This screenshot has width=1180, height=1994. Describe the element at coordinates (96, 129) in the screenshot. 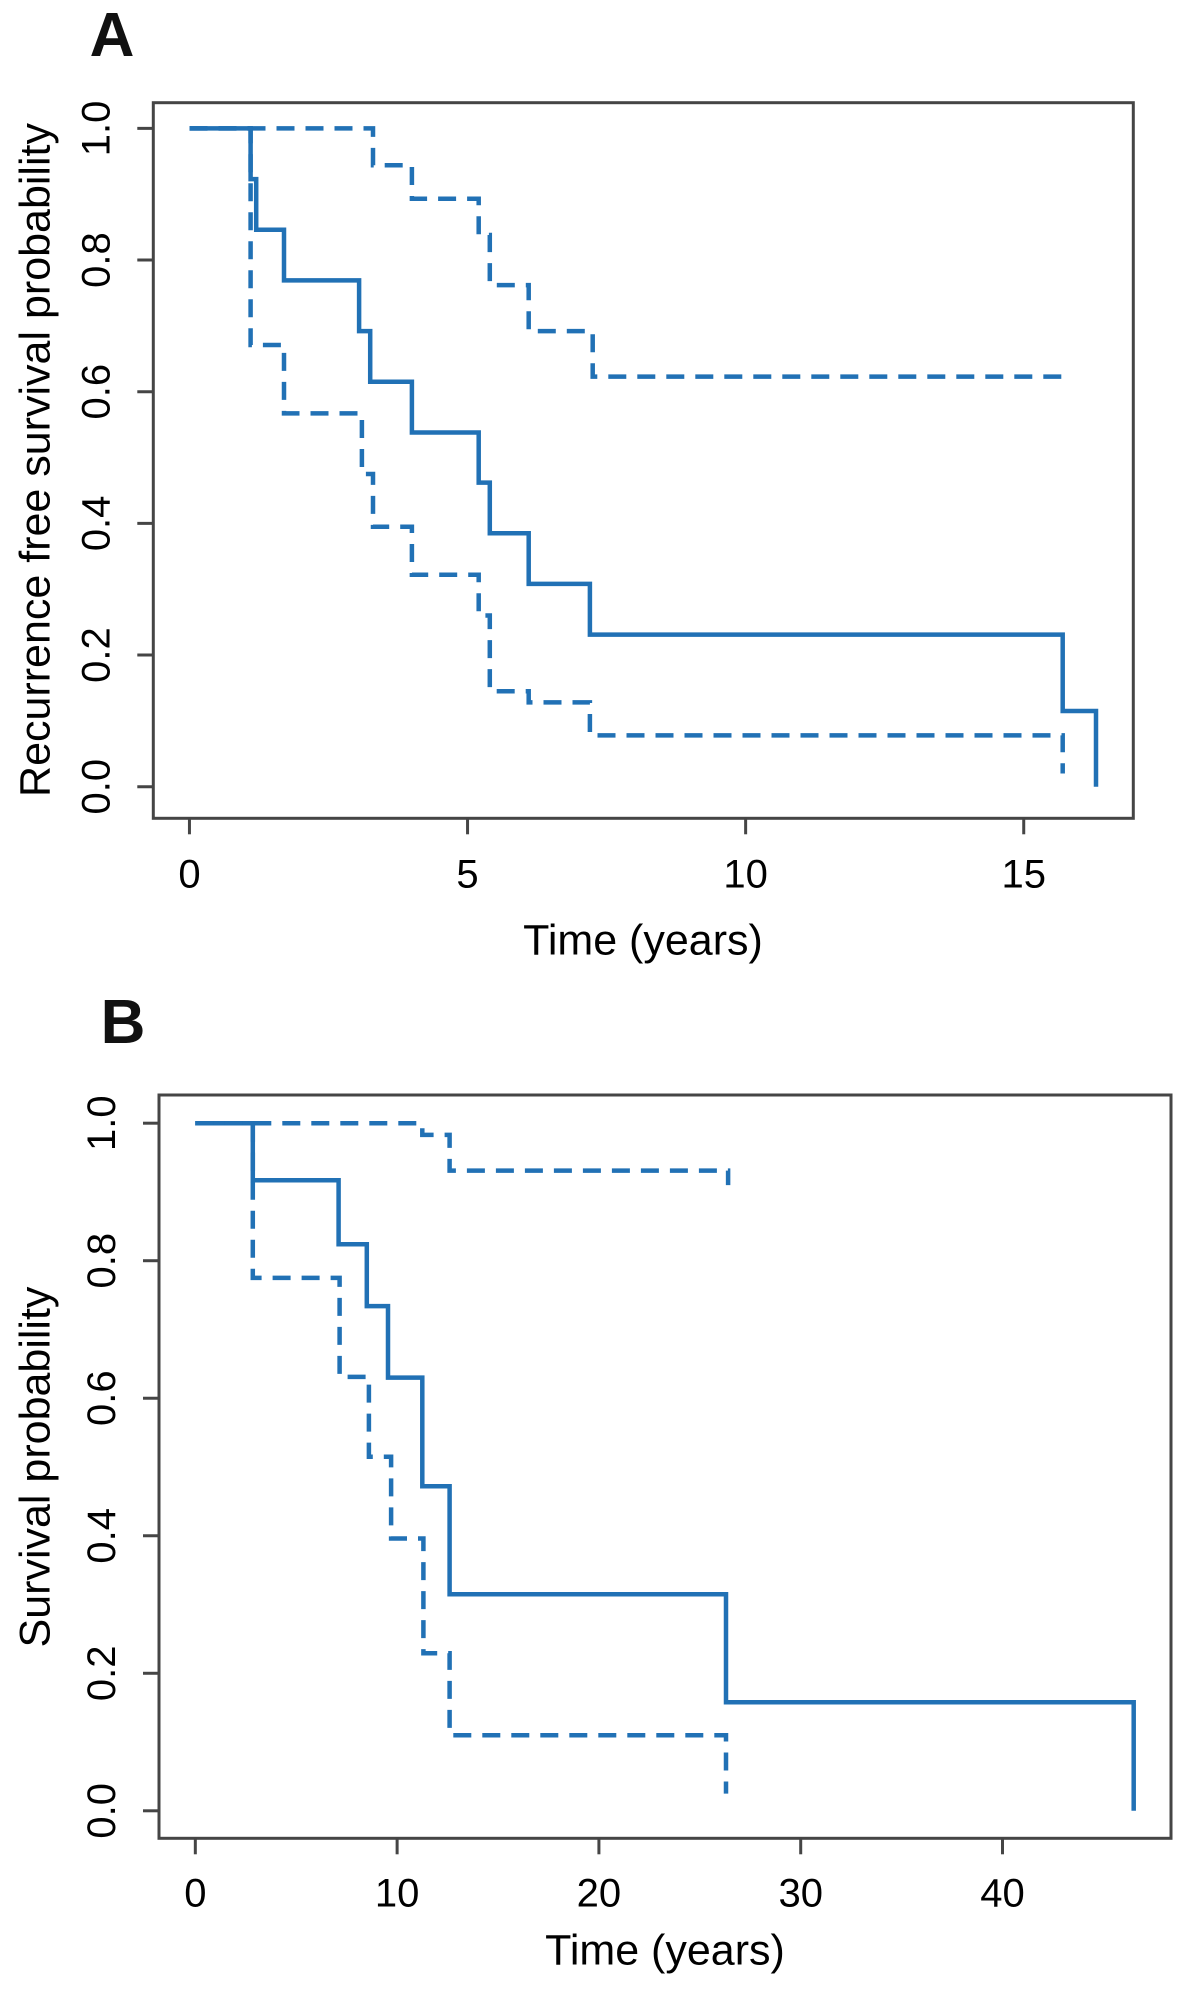

I see `panel-a-y-tick-label: 1.0` at that location.